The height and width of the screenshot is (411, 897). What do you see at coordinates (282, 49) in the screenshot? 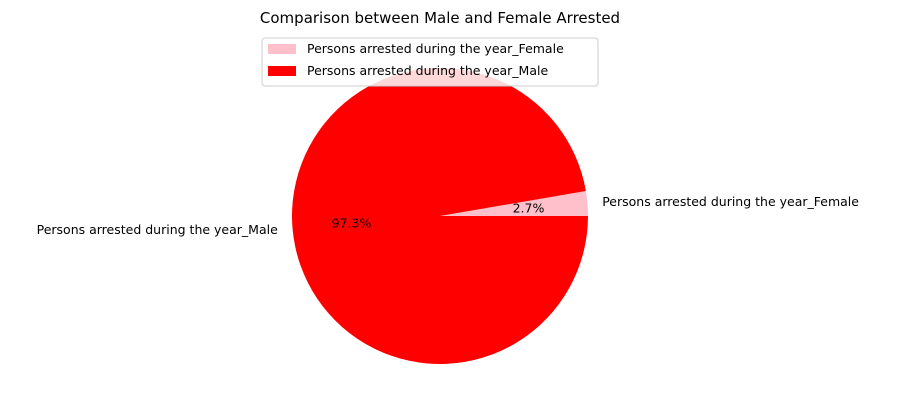
I see `legend-swatch-female` at bounding box center [282, 49].